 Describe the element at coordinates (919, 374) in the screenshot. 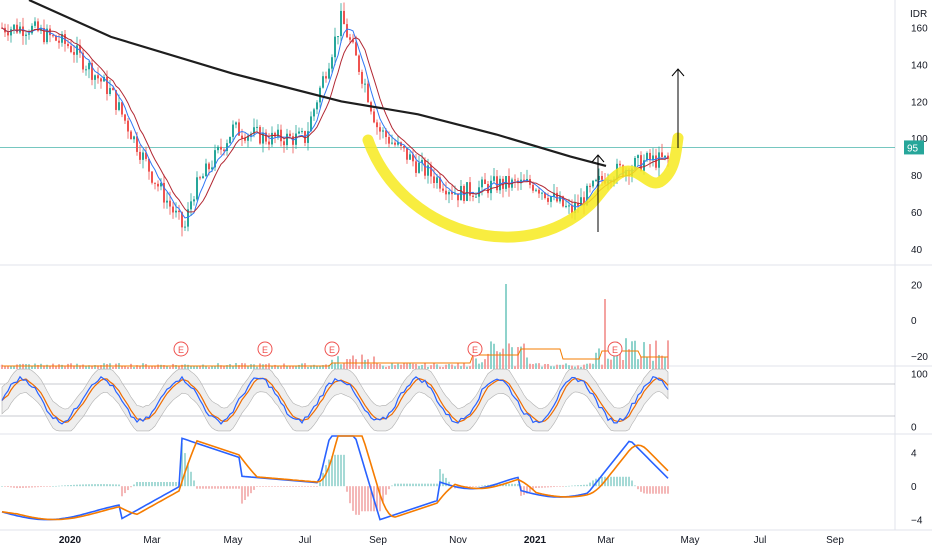

I see `stoch-tick-100: 100` at that location.